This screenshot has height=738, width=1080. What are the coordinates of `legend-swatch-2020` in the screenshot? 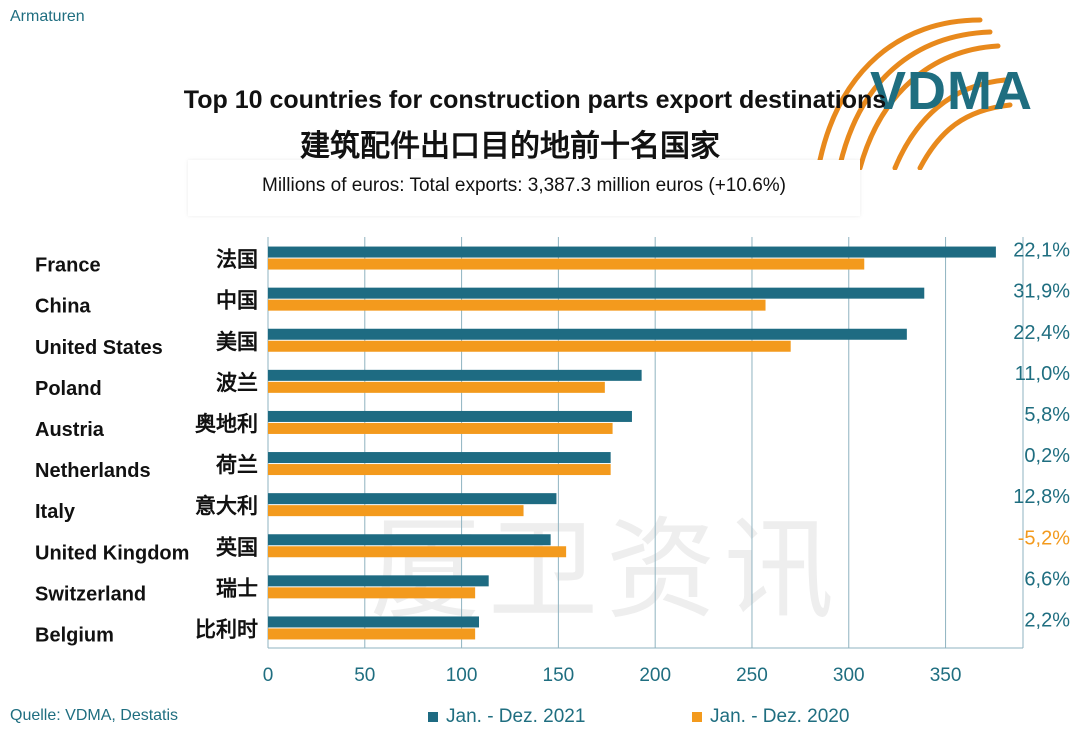 It's located at (697, 717).